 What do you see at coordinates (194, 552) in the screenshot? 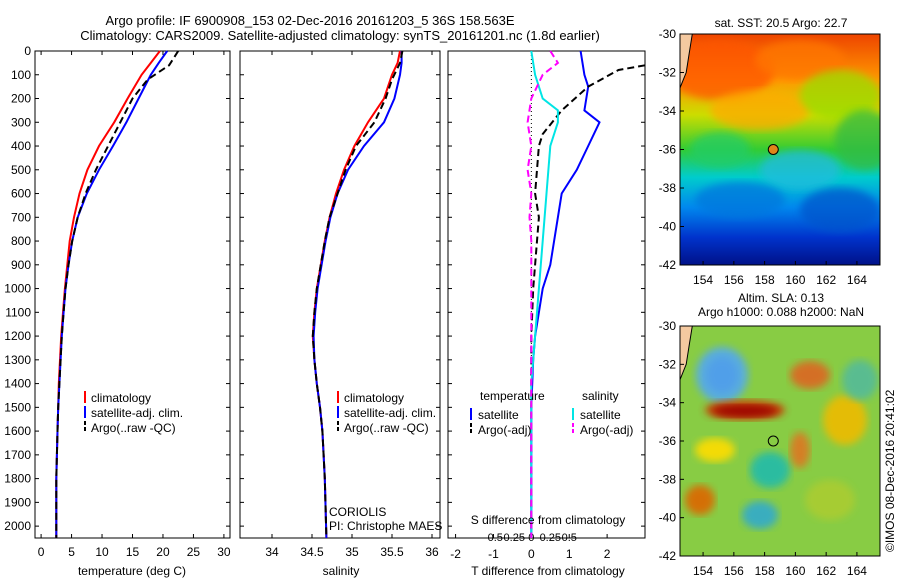
I see `x-tick-label: 25` at bounding box center [194, 552].